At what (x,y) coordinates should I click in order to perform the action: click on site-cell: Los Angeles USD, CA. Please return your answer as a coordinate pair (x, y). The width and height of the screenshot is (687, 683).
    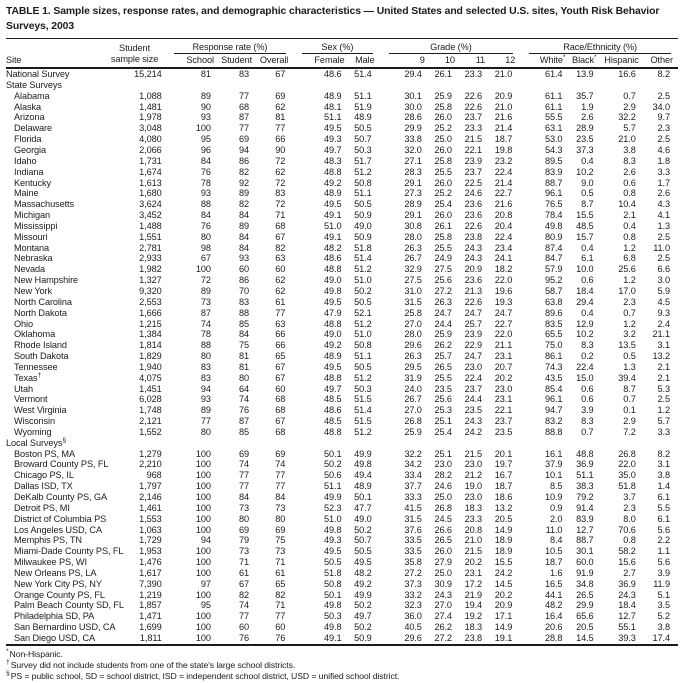
    Looking at the image, I should click on (58, 529).